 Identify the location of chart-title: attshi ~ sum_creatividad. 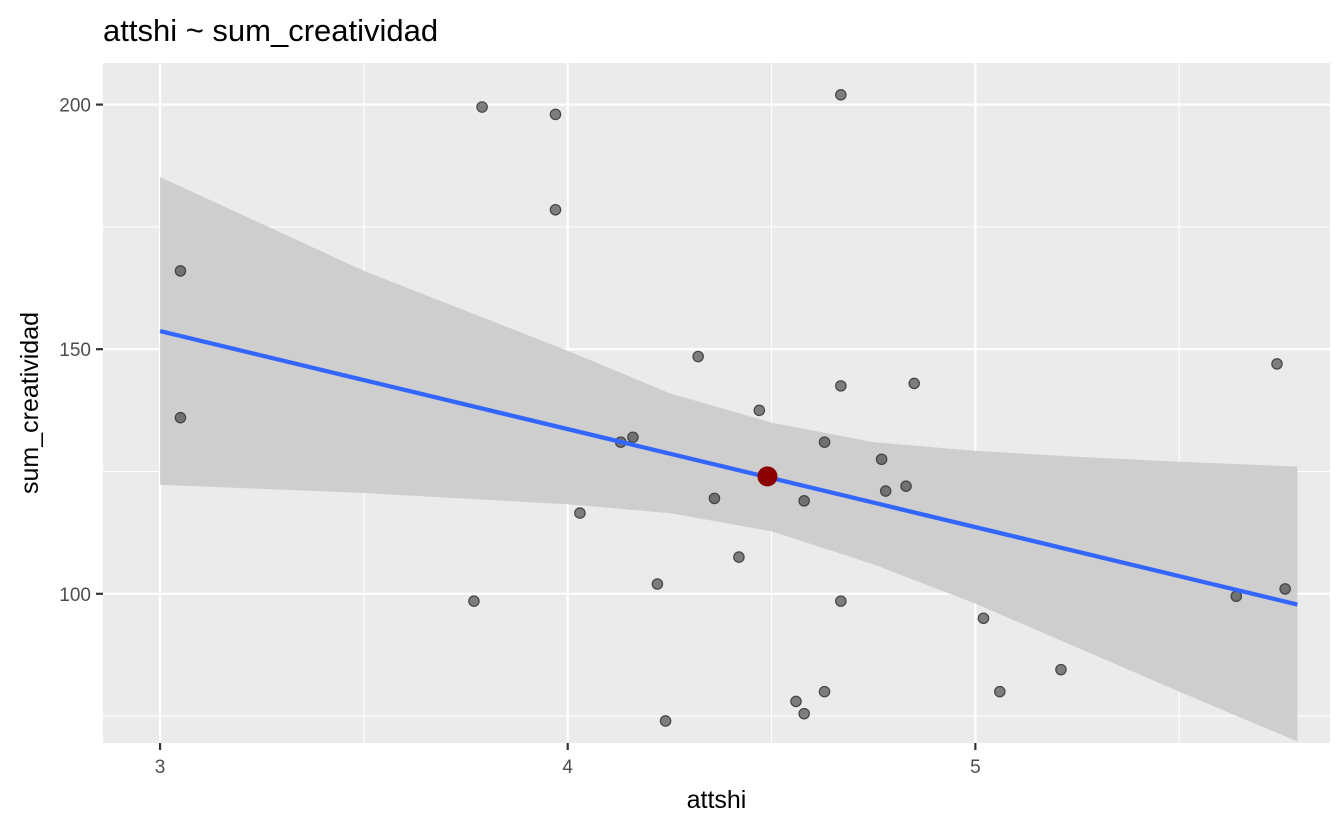
(270, 30).